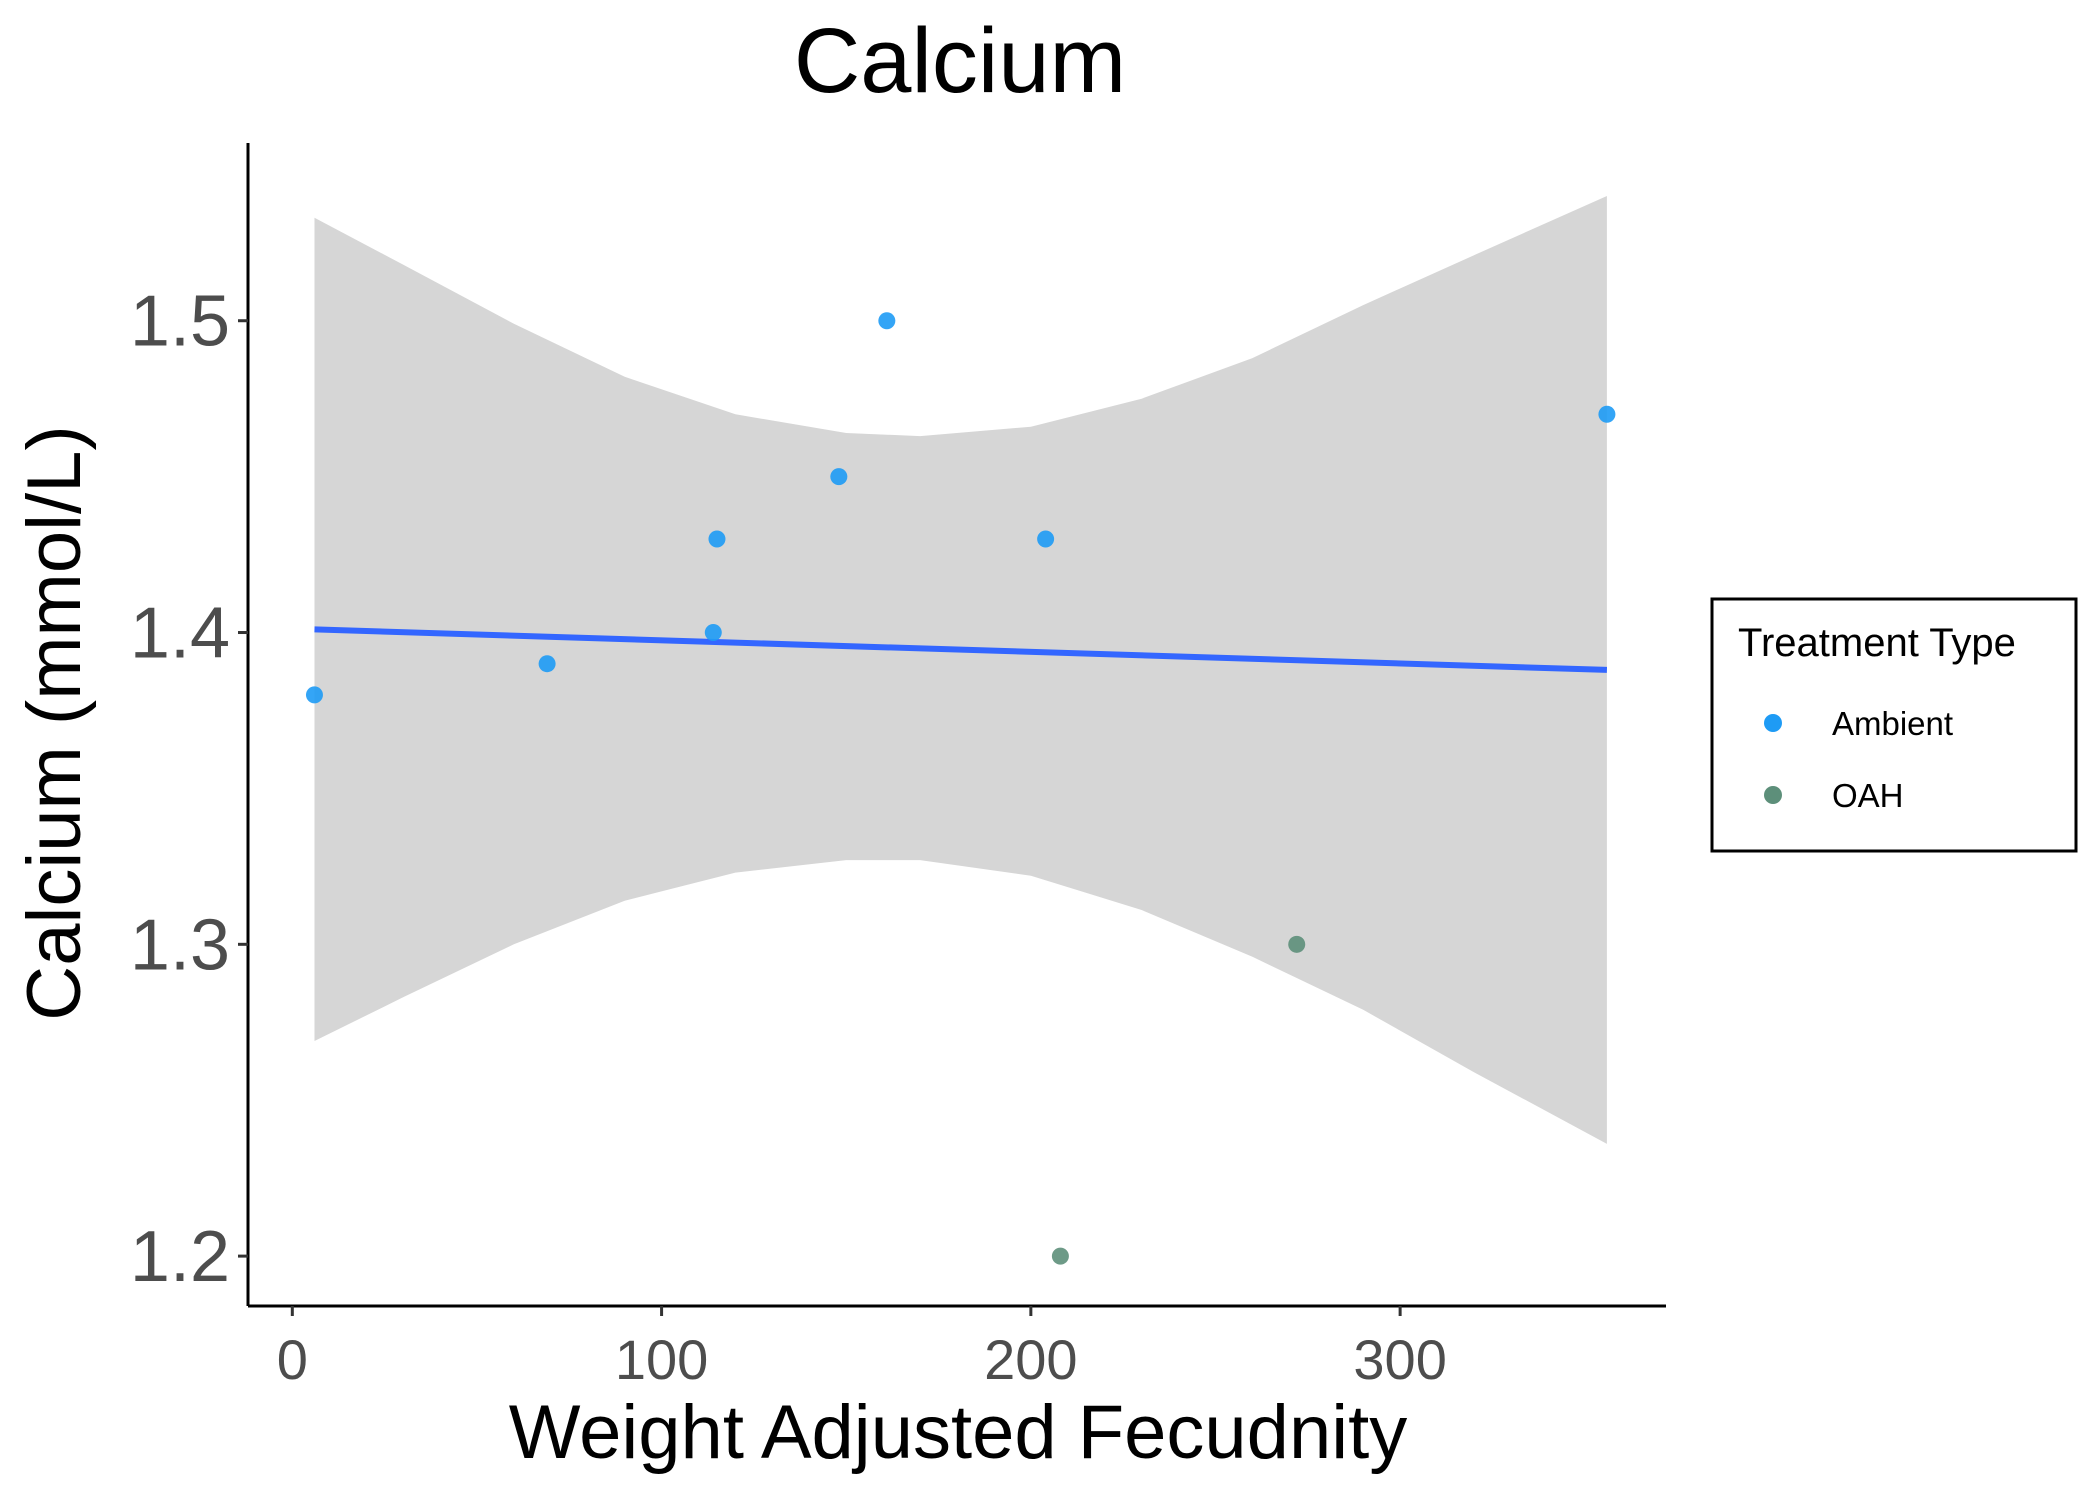 The height and width of the screenshot is (1499, 2100). What do you see at coordinates (180, 1257) in the screenshot?
I see `y-tick-label: 1.2` at bounding box center [180, 1257].